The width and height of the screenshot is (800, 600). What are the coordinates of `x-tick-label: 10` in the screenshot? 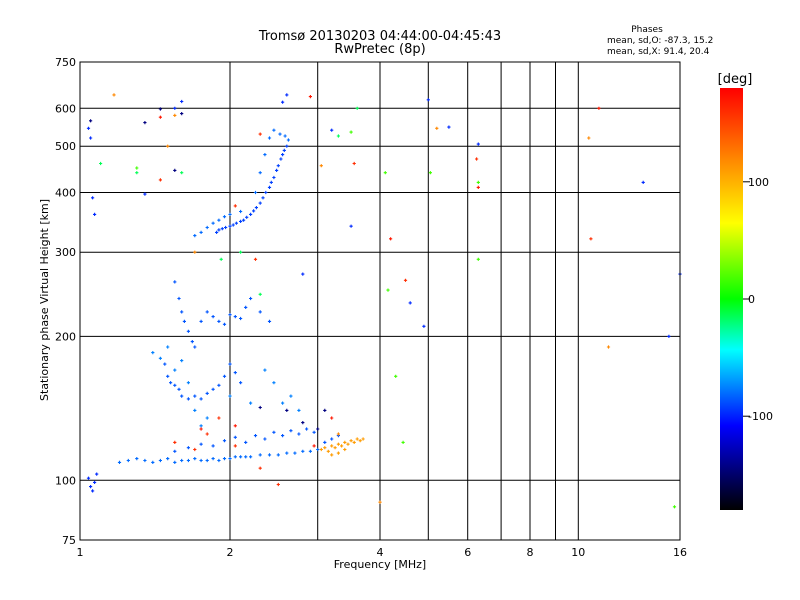 It's located at (578, 552).